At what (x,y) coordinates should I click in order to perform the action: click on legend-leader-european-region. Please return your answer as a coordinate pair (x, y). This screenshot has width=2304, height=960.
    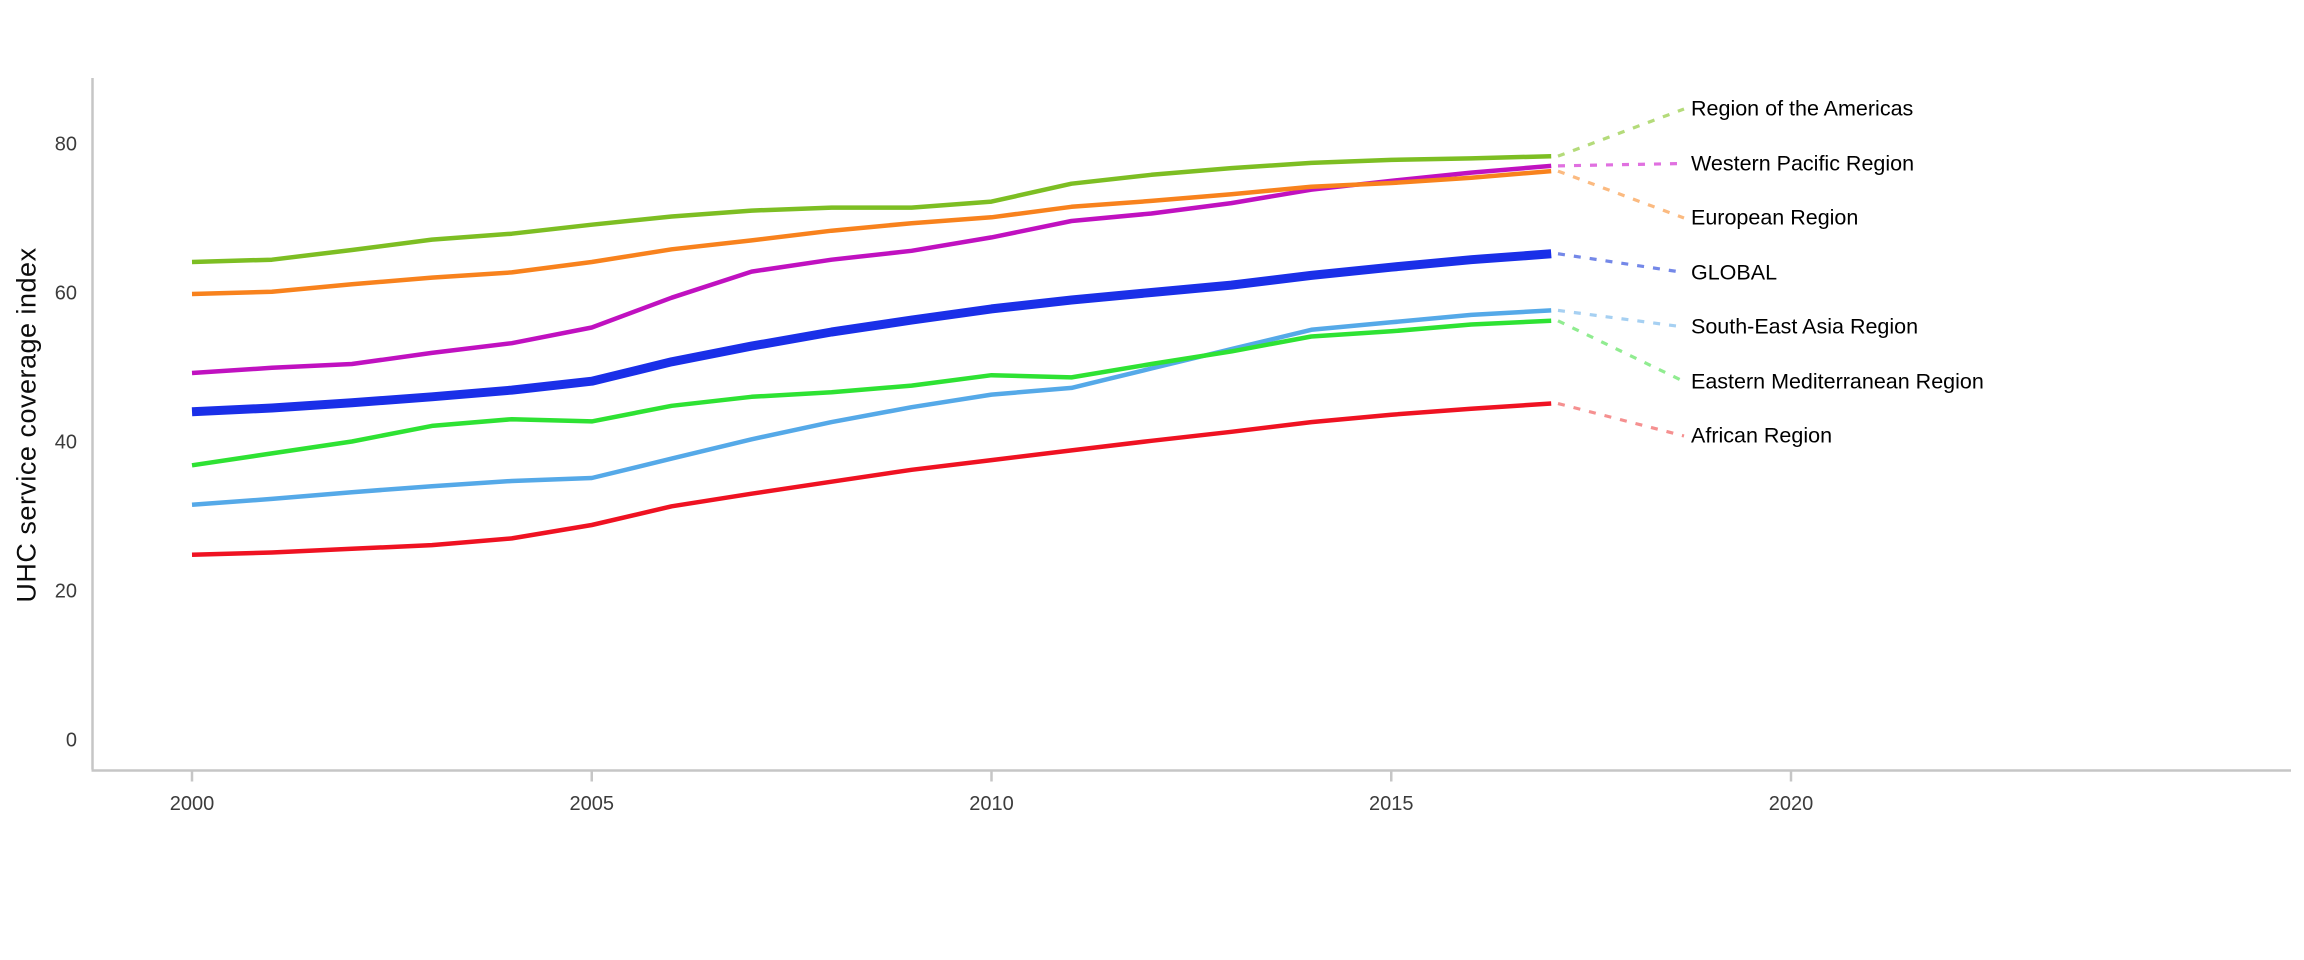
    Looking at the image, I should click on (1621, 194).